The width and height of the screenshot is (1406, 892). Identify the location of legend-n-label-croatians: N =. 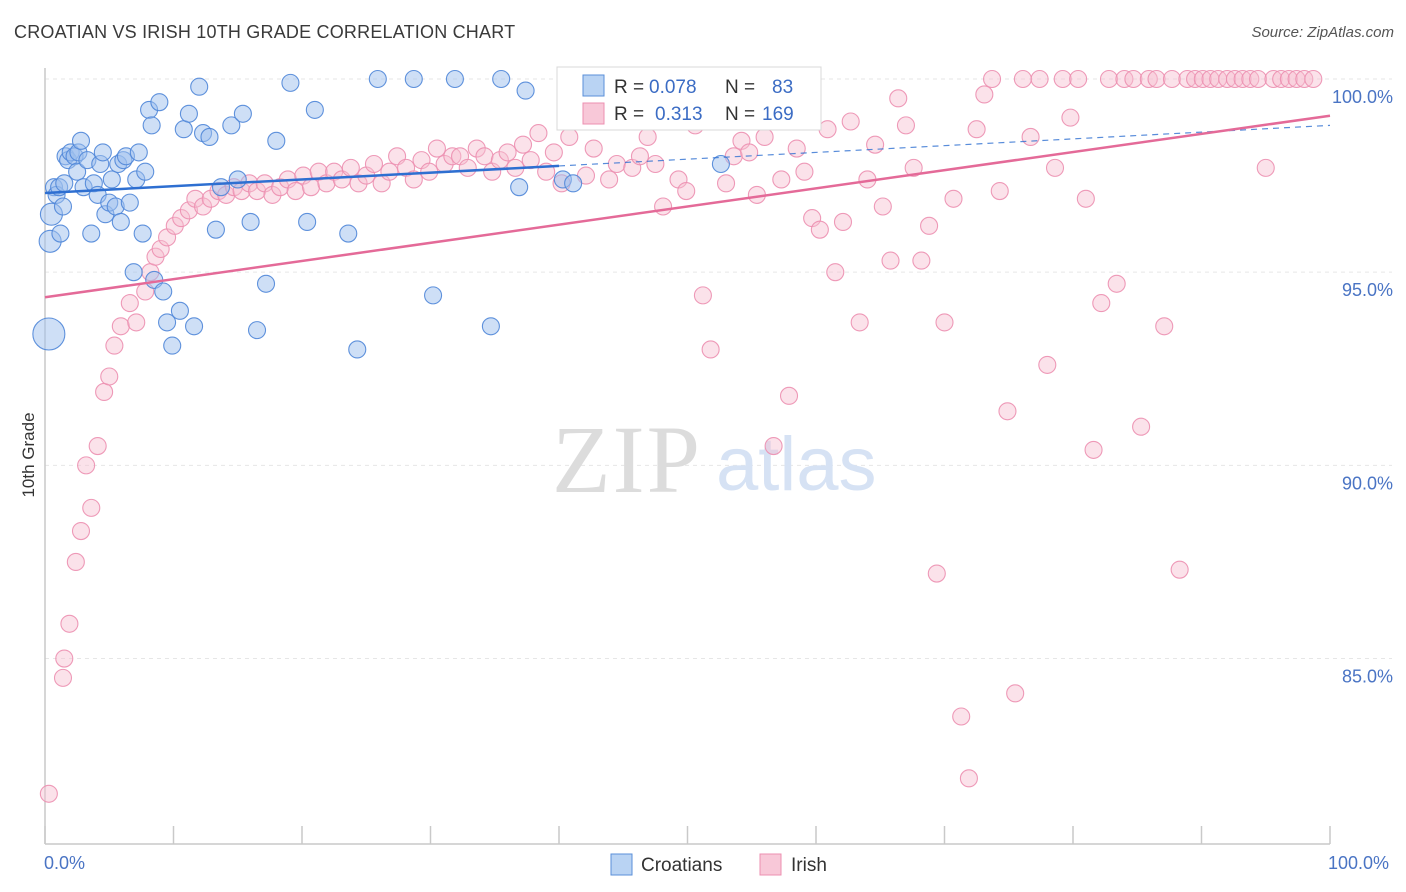
(740, 87).